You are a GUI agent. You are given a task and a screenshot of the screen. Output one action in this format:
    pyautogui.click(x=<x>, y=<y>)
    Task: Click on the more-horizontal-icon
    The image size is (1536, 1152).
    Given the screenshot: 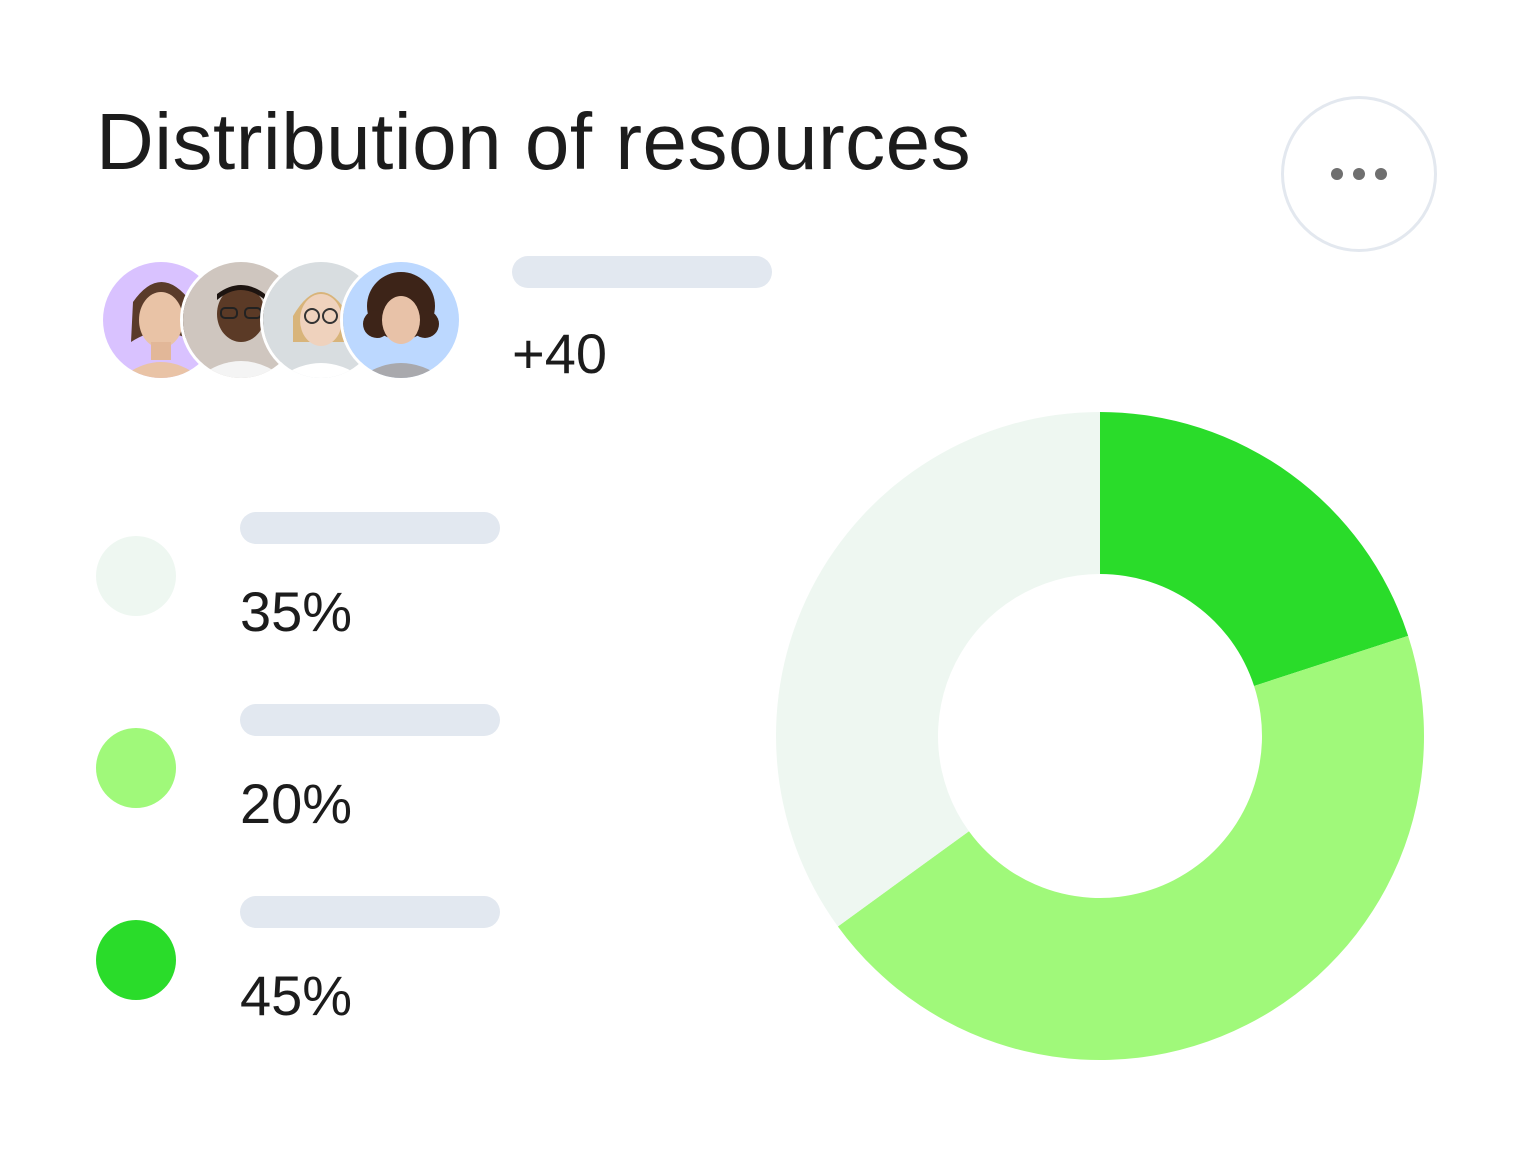 What is the action you would take?
    pyautogui.click(x=1337, y=174)
    